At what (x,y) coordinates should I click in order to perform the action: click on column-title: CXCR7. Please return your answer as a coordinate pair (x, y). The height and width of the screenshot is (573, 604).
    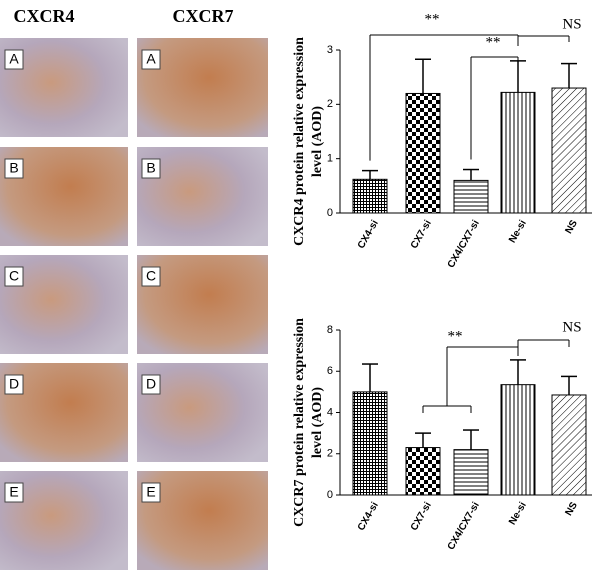
    Looking at the image, I should click on (203, 16).